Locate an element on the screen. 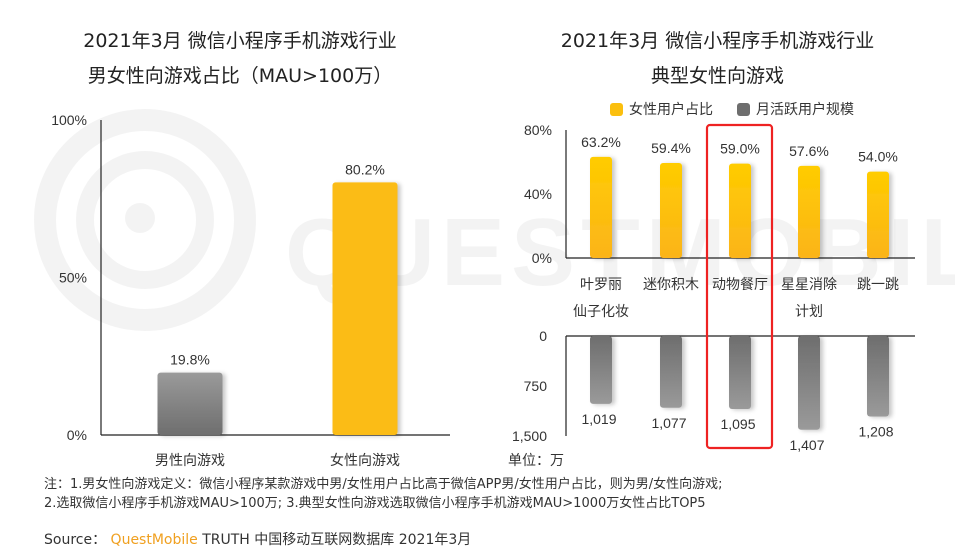 This screenshot has width=955, height=560. female-share-value-label: 59.4% is located at coordinates (671, 148).